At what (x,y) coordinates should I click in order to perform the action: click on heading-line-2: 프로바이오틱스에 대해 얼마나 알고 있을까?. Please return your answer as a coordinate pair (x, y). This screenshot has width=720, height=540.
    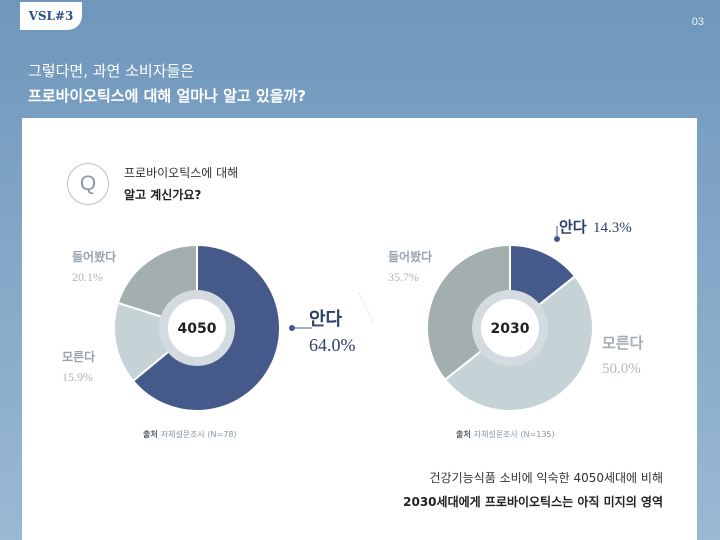
    Looking at the image, I should click on (167, 96).